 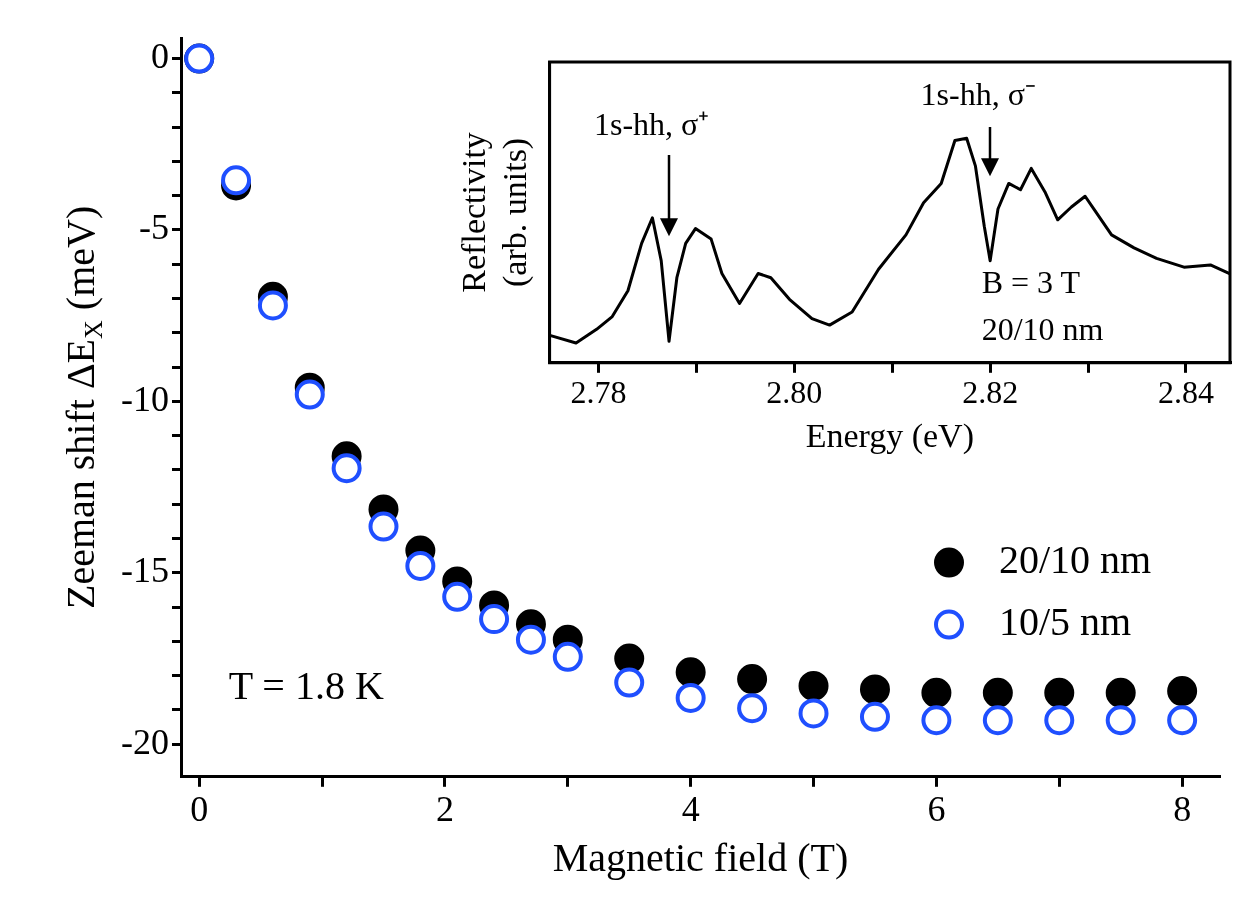 What do you see at coordinates (889, 435) in the screenshot?
I see `x-axis-title: Energy (eV)` at bounding box center [889, 435].